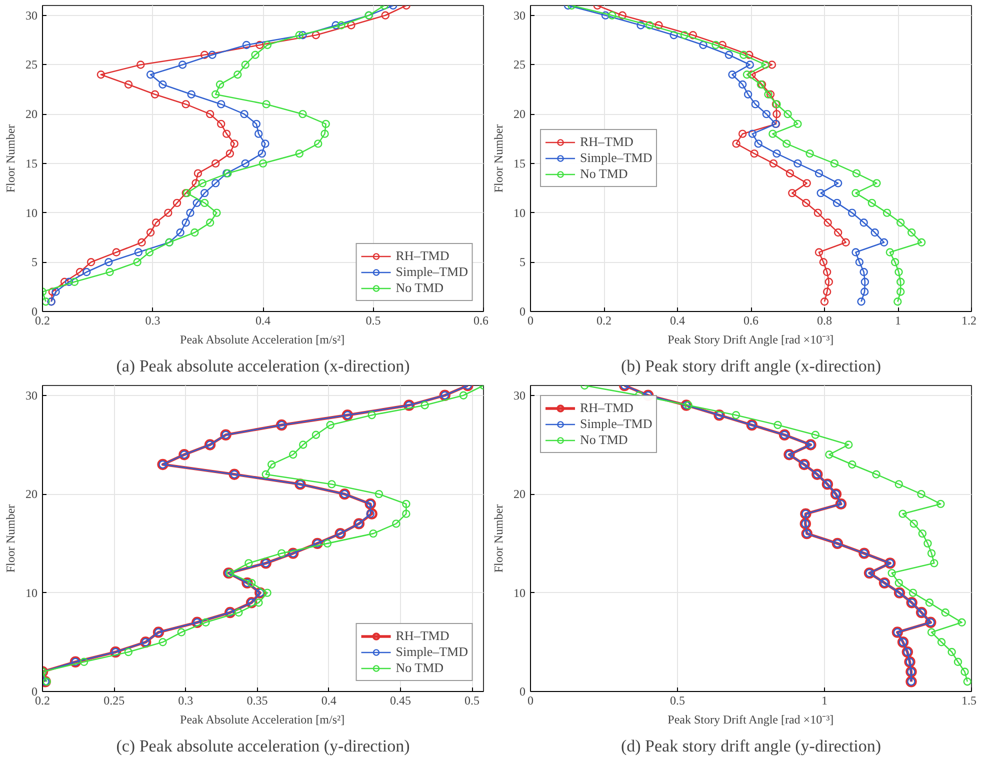 The height and width of the screenshot is (769, 985). What do you see at coordinates (257, 701) in the screenshot?
I see `x-tick-label: 0.35` at bounding box center [257, 701].